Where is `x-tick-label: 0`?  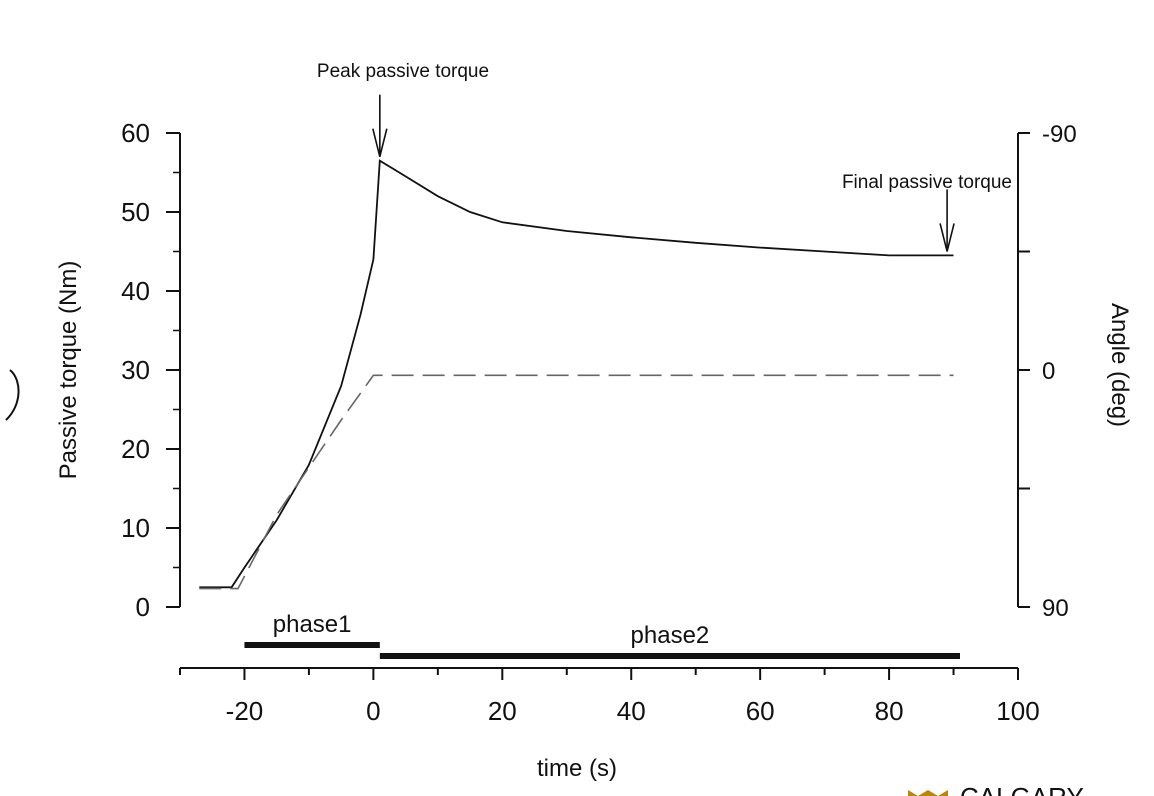 x-tick-label: 0 is located at coordinates (373, 711).